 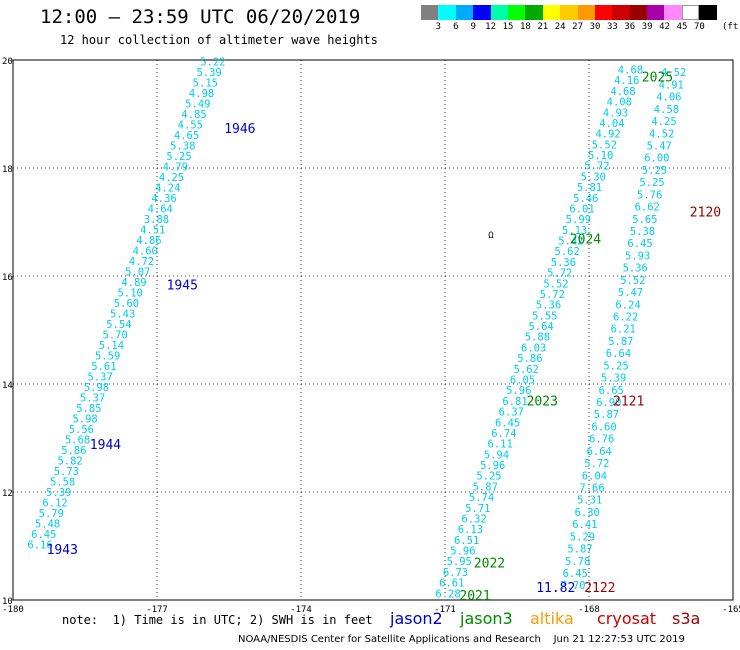 What do you see at coordinates (122, 315) in the screenshot?
I see `swh-value: 5.43` at bounding box center [122, 315].